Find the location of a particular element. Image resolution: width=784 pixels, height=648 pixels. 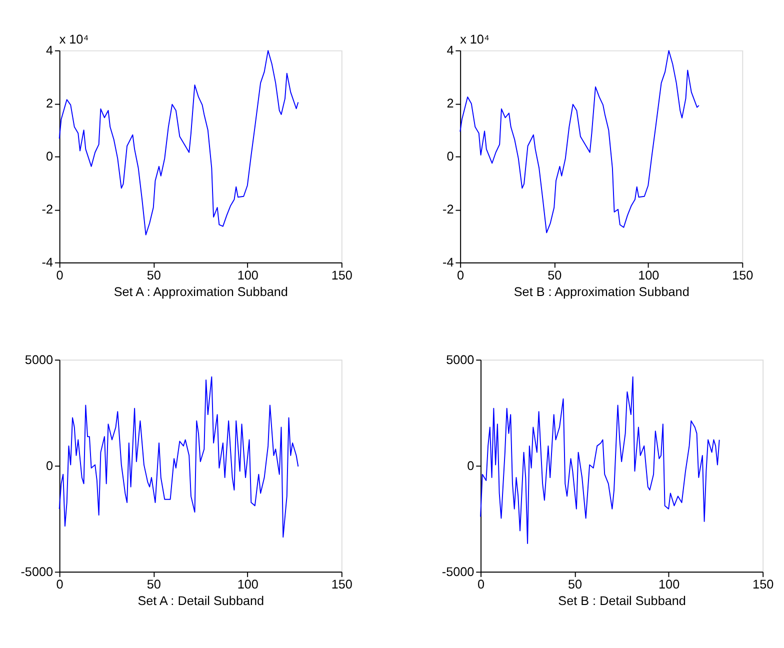

x-axis-title: Set A : Approximation Subband is located at coordinates (201, 291).